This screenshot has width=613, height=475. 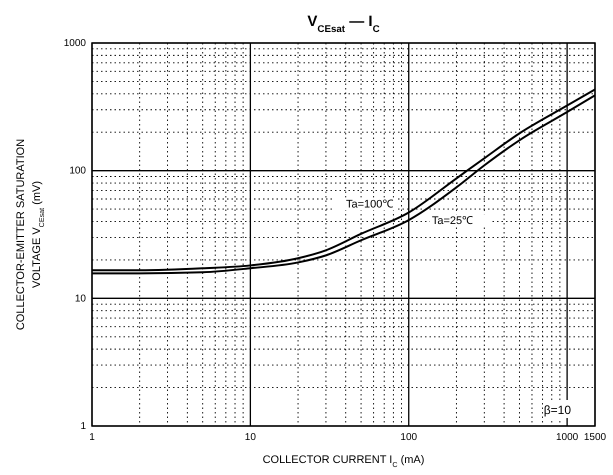 I want to click on y-tick-label: 1000, so click(x=75, y=43).